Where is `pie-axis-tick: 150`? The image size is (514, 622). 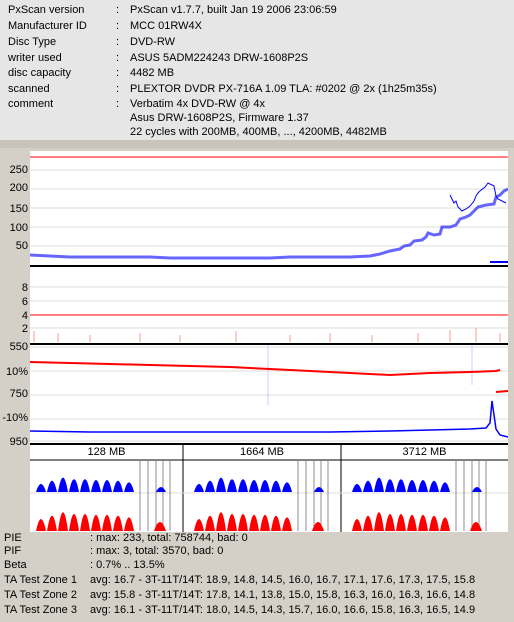
pie-axis-tick: 150 is located at coordinates (18, 209).